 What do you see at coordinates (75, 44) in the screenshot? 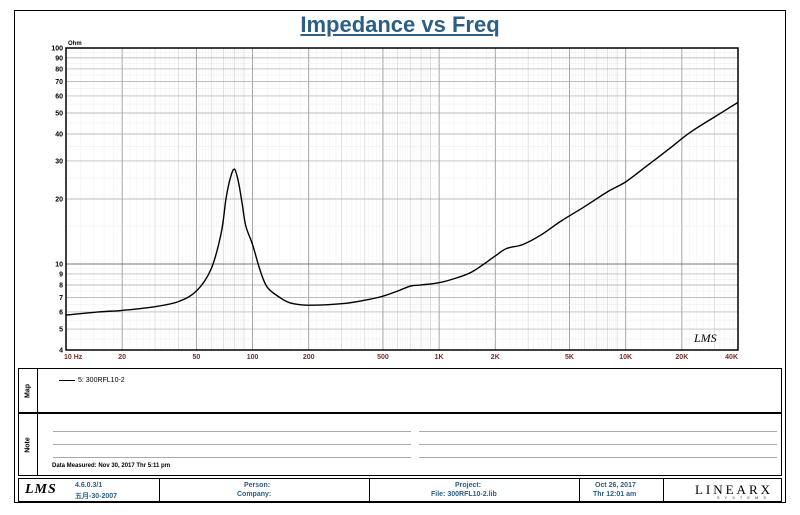
I see `y-unit-label: Ohm` at bounding box center [75, 44].